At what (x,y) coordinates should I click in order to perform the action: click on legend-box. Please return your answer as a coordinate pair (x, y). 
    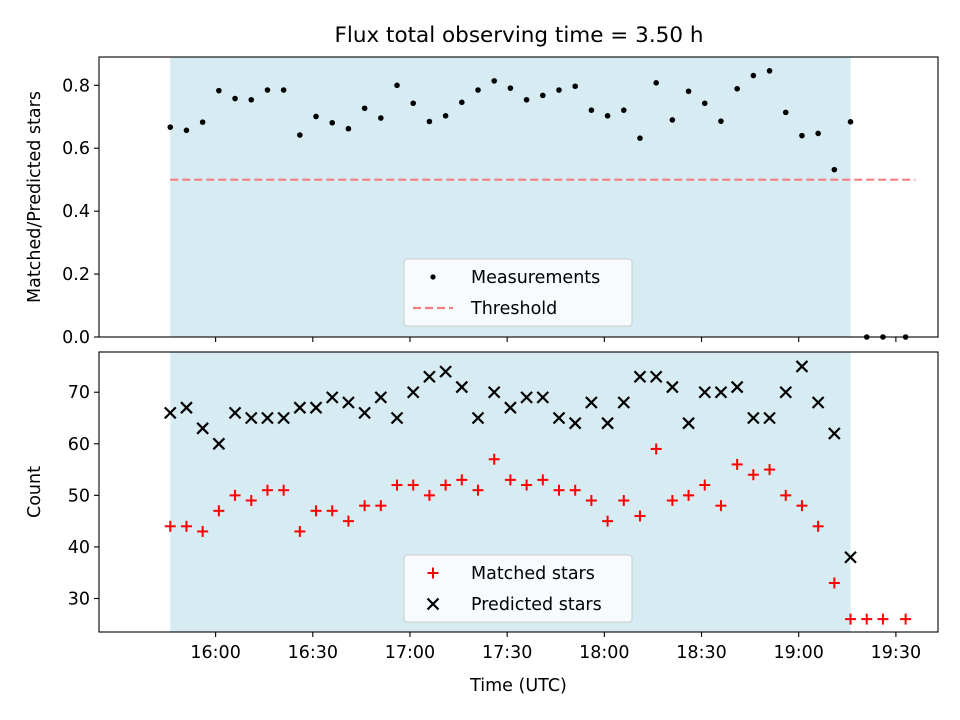
    Looking at the image, I should click on (518, 292).